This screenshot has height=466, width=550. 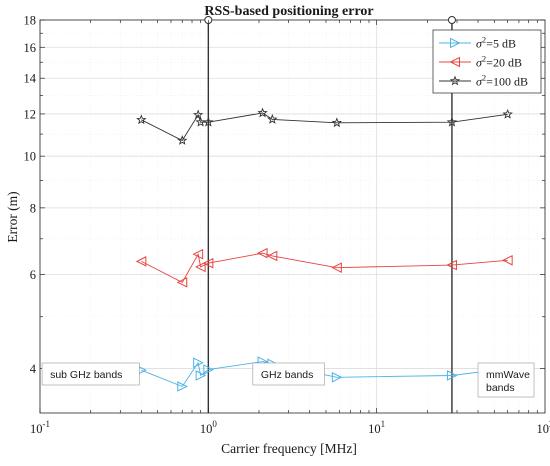 I want to click on chart-title: RSS-based positioning error, so click(x=288, y=11).